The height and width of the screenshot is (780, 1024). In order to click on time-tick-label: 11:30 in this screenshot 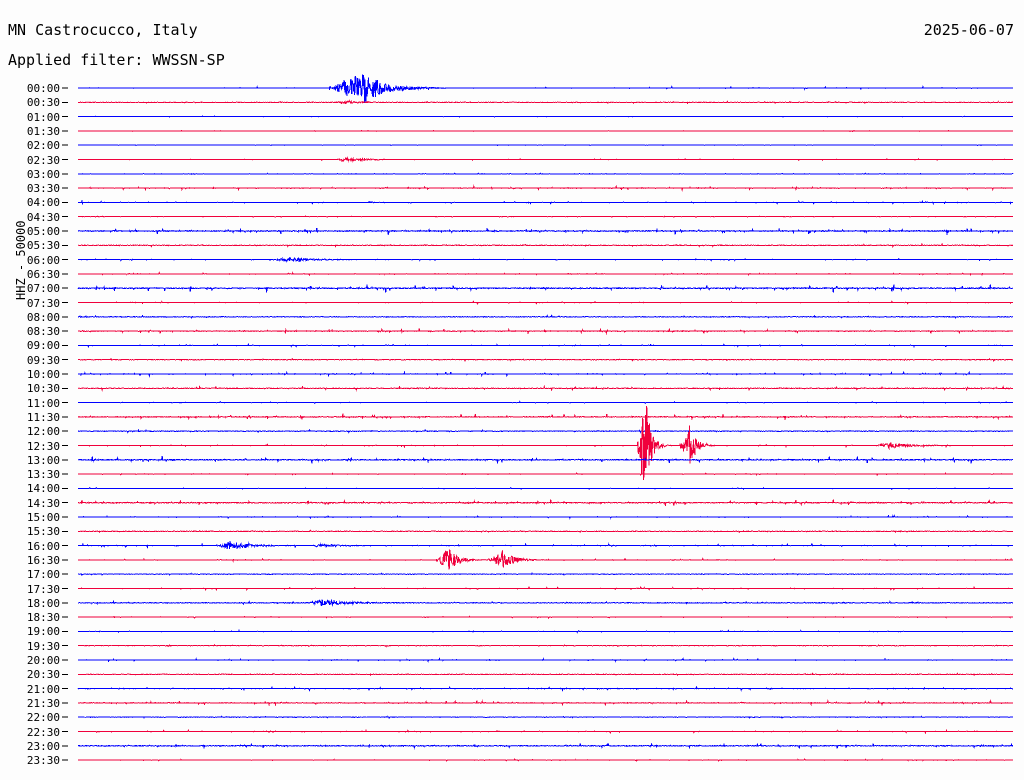, I will do `click(43, 417)`.